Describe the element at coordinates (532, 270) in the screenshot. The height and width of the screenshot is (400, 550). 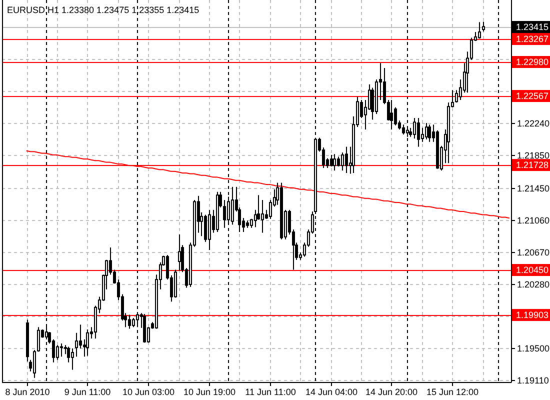
I see `ref-line-label: 1.20450` at that location.